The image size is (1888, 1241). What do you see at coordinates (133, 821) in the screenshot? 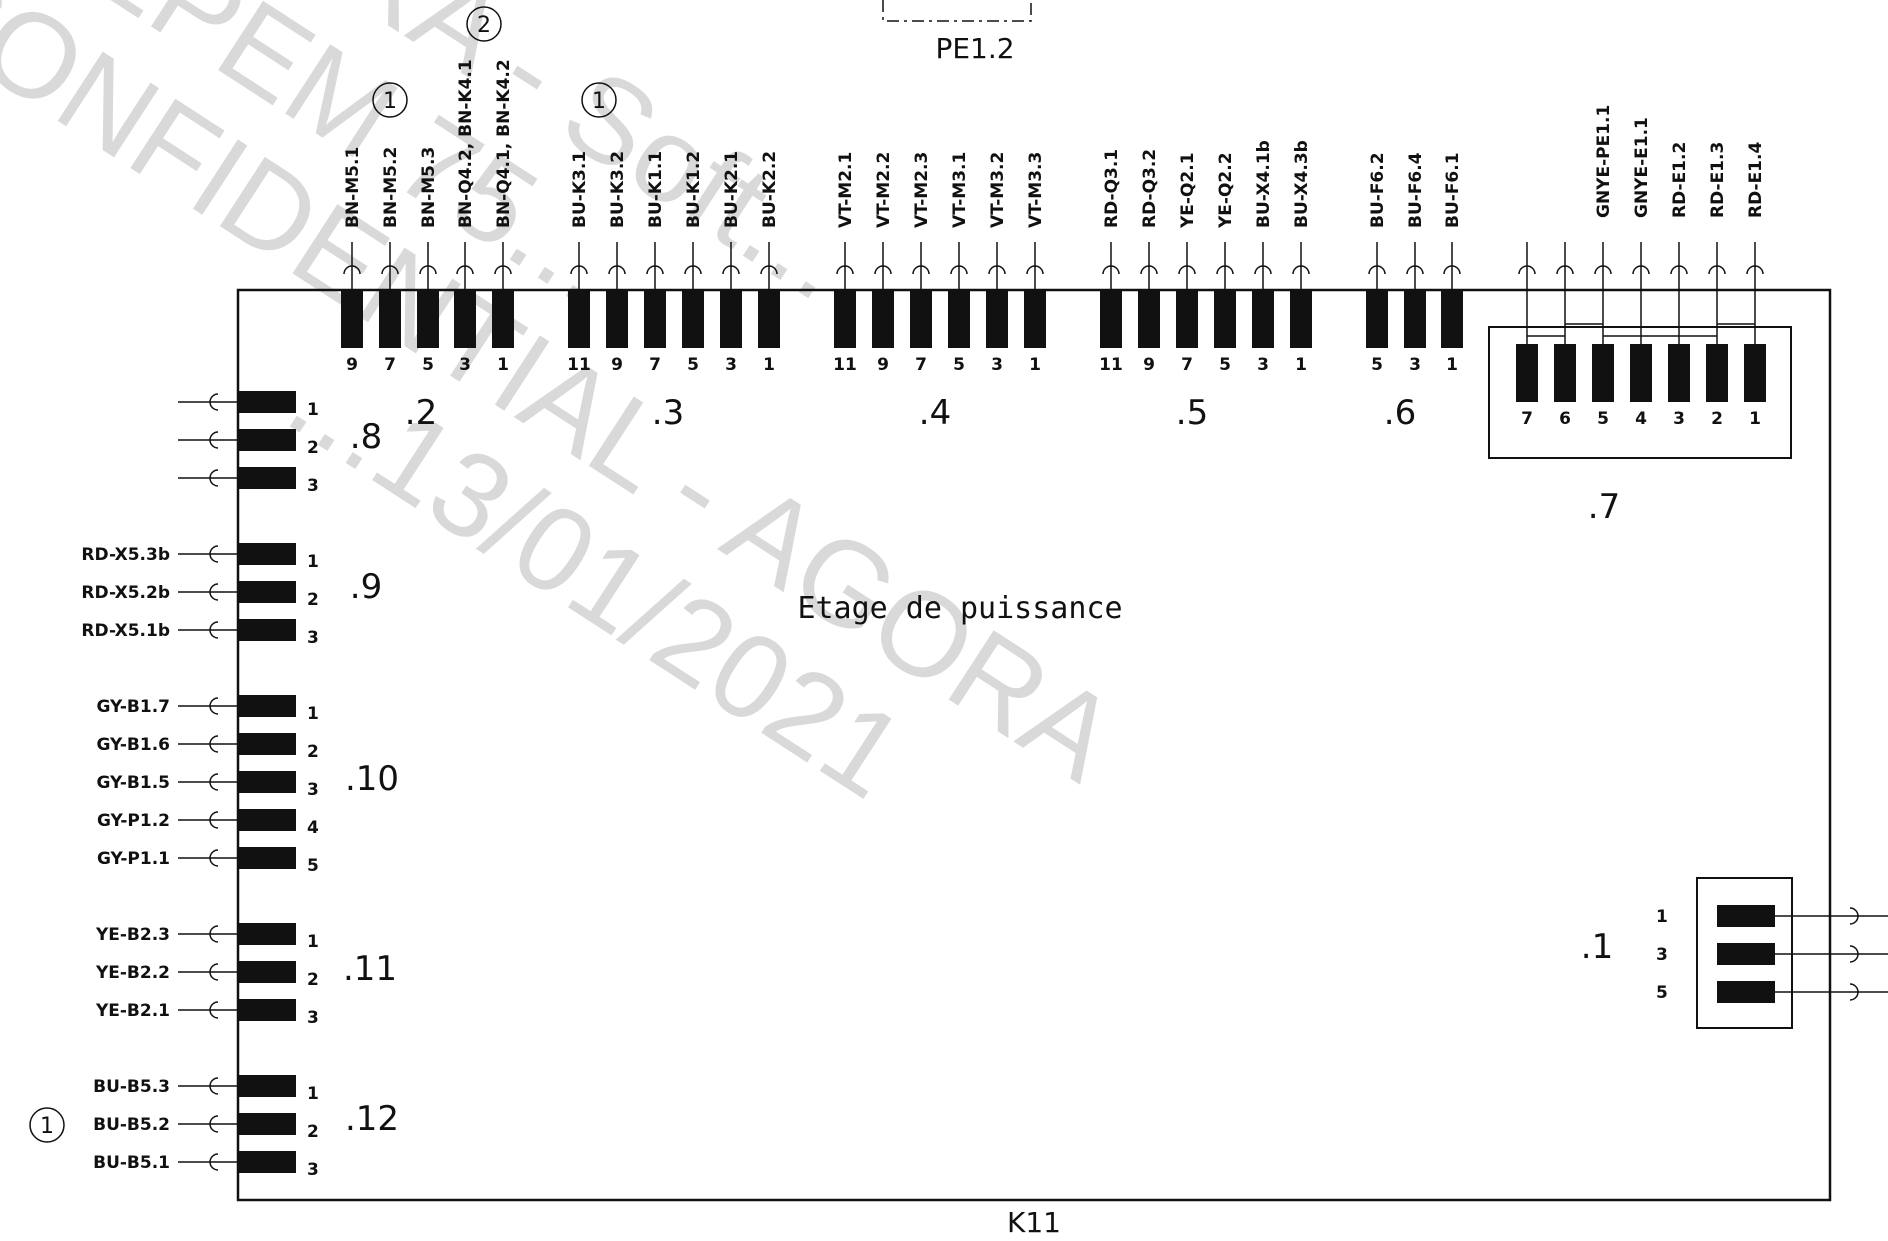
I see `wire-label: GY-P1.2` at bounding box center [133, 821].